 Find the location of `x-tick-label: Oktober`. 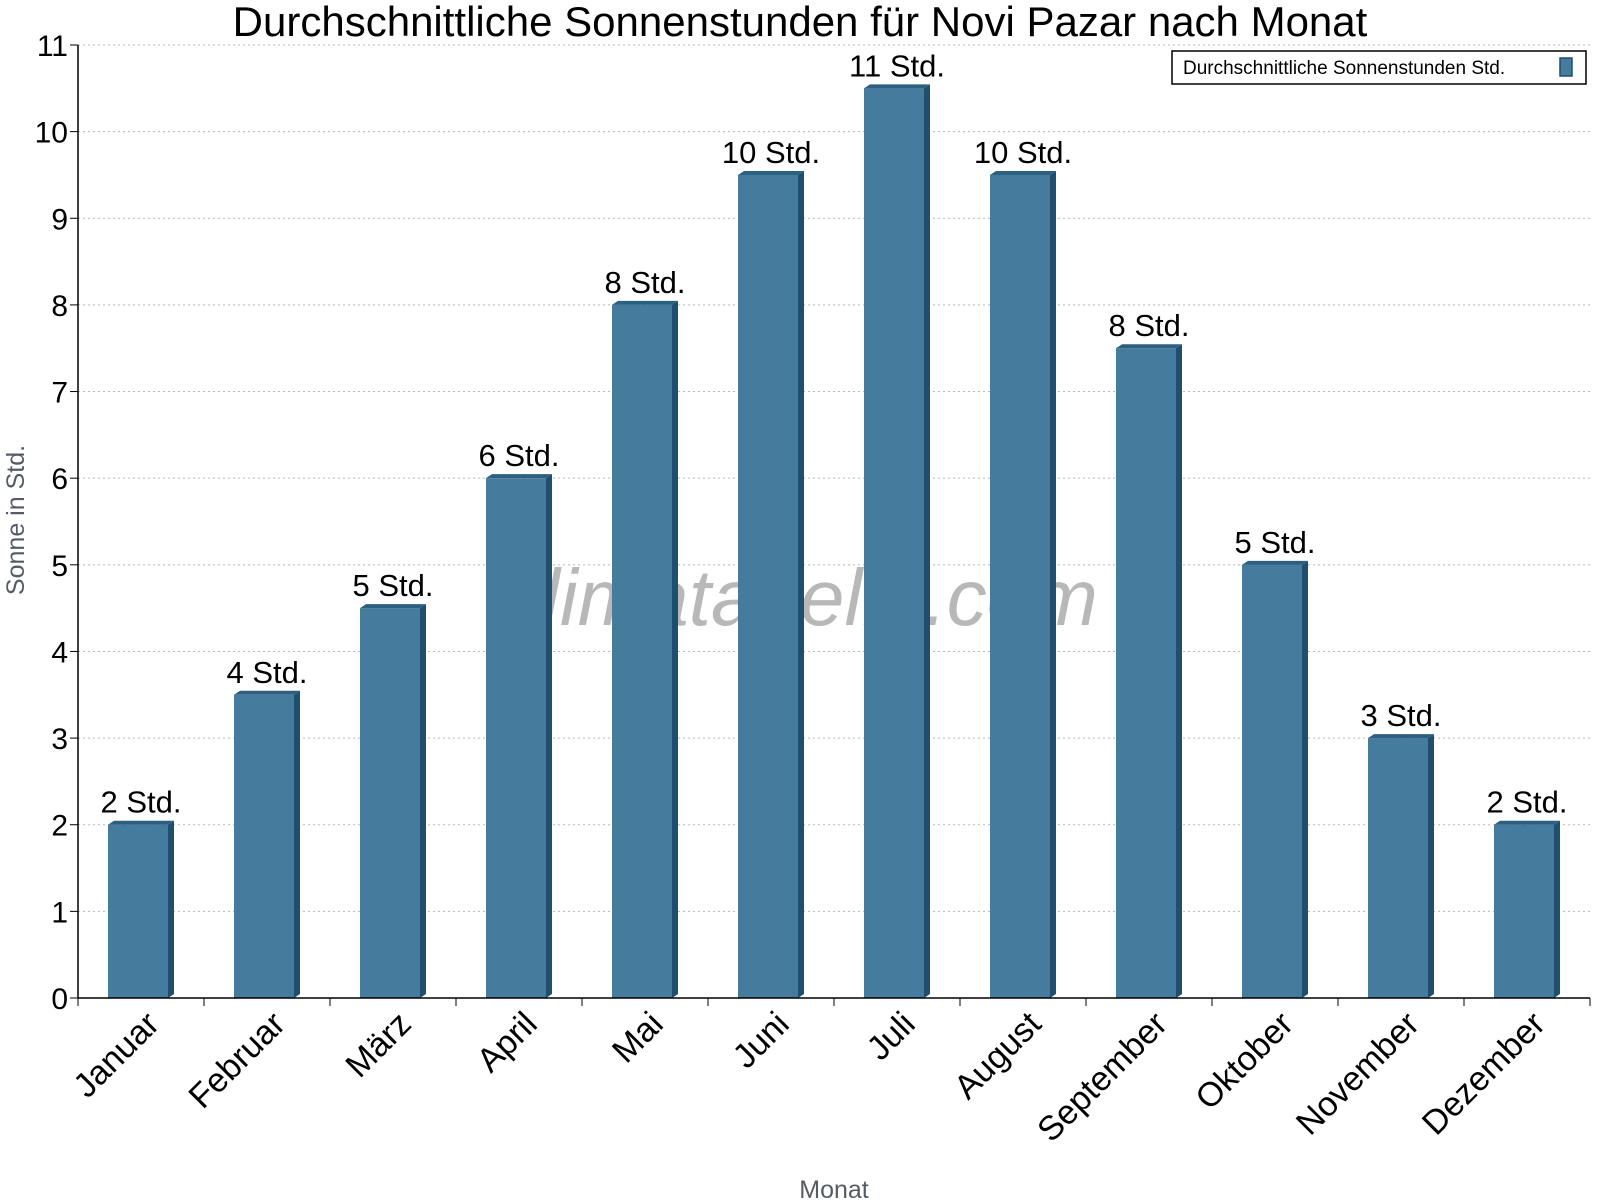

x-tick-label: Oktober is located at coordinates (1244, 1061).